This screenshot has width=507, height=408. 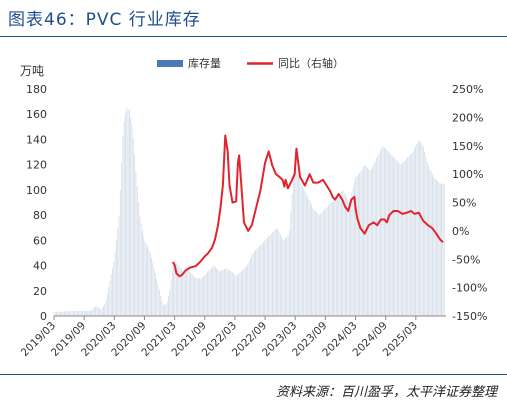 I want to click on source-note: 资料来源：百川盈孚，太平洋证券整理, so click(x=386, y=392).